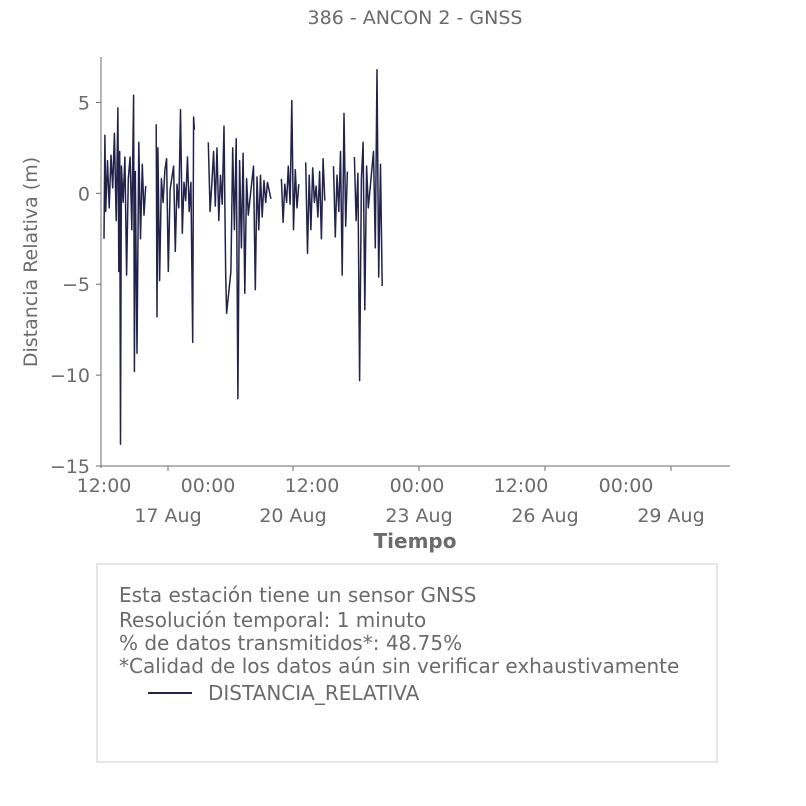 The width and height of the screenshot is (806, 806). I want to click on y-tick-label: 5, so click(84, 103).